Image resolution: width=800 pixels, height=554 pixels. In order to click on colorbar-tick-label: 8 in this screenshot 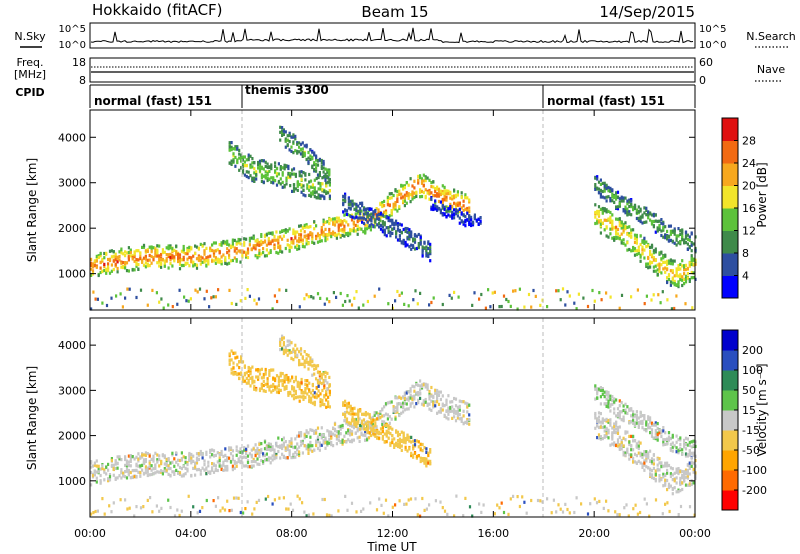, I will do `click(745, 253)`.